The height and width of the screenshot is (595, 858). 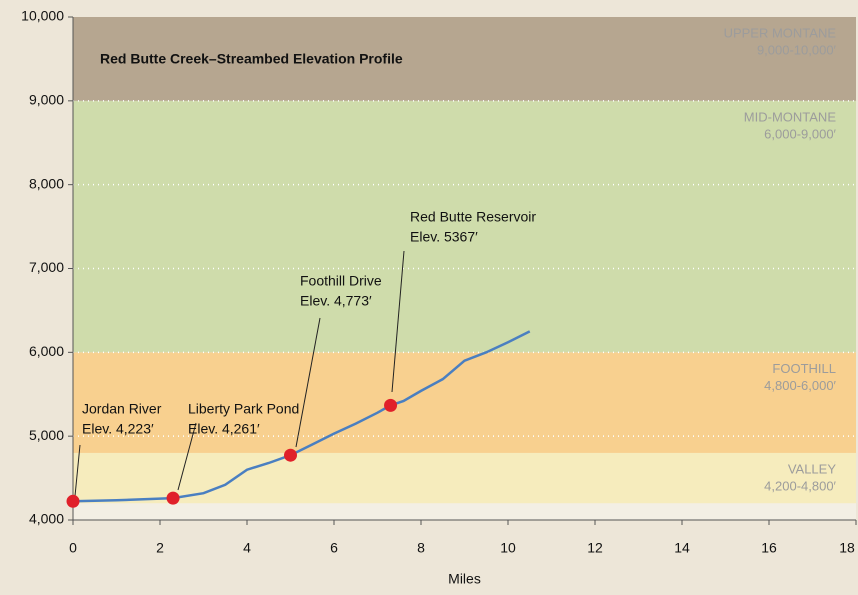 I want to click on y-tick-label: 9,000, so click(x=46, y=100).